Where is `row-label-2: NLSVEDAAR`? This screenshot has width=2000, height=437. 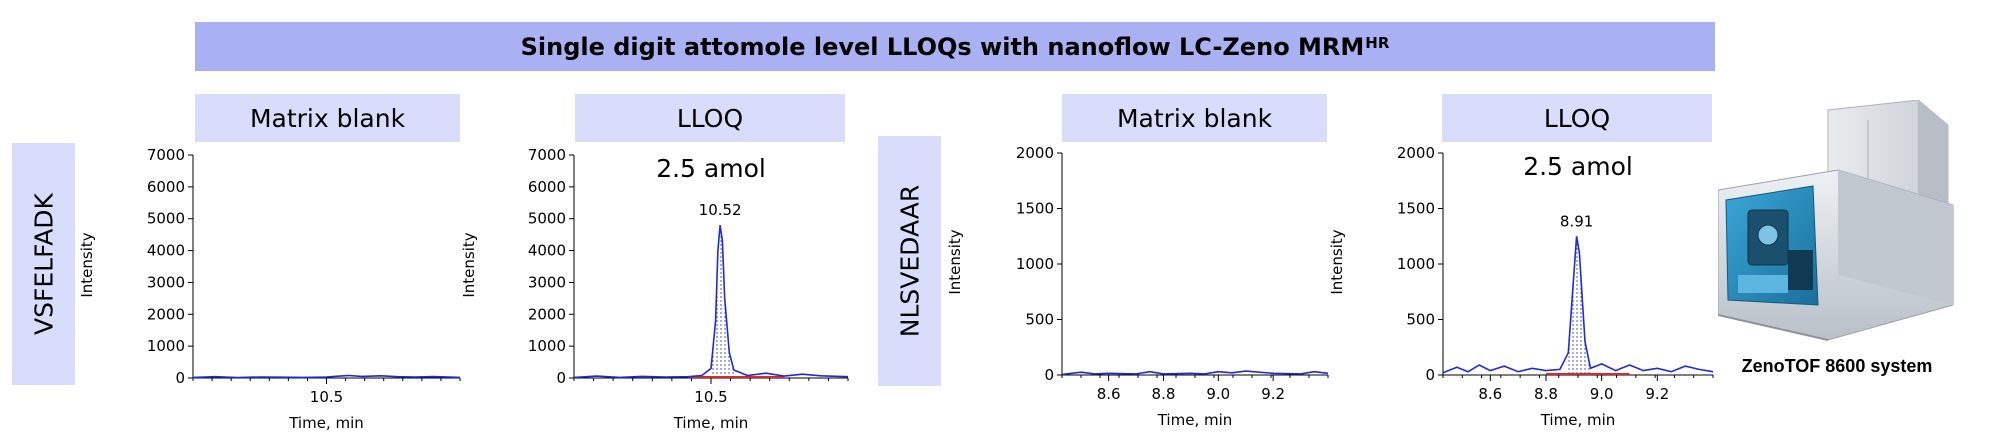
row-label-2: NLSVEDAAR is located at coordinates (909, 261).